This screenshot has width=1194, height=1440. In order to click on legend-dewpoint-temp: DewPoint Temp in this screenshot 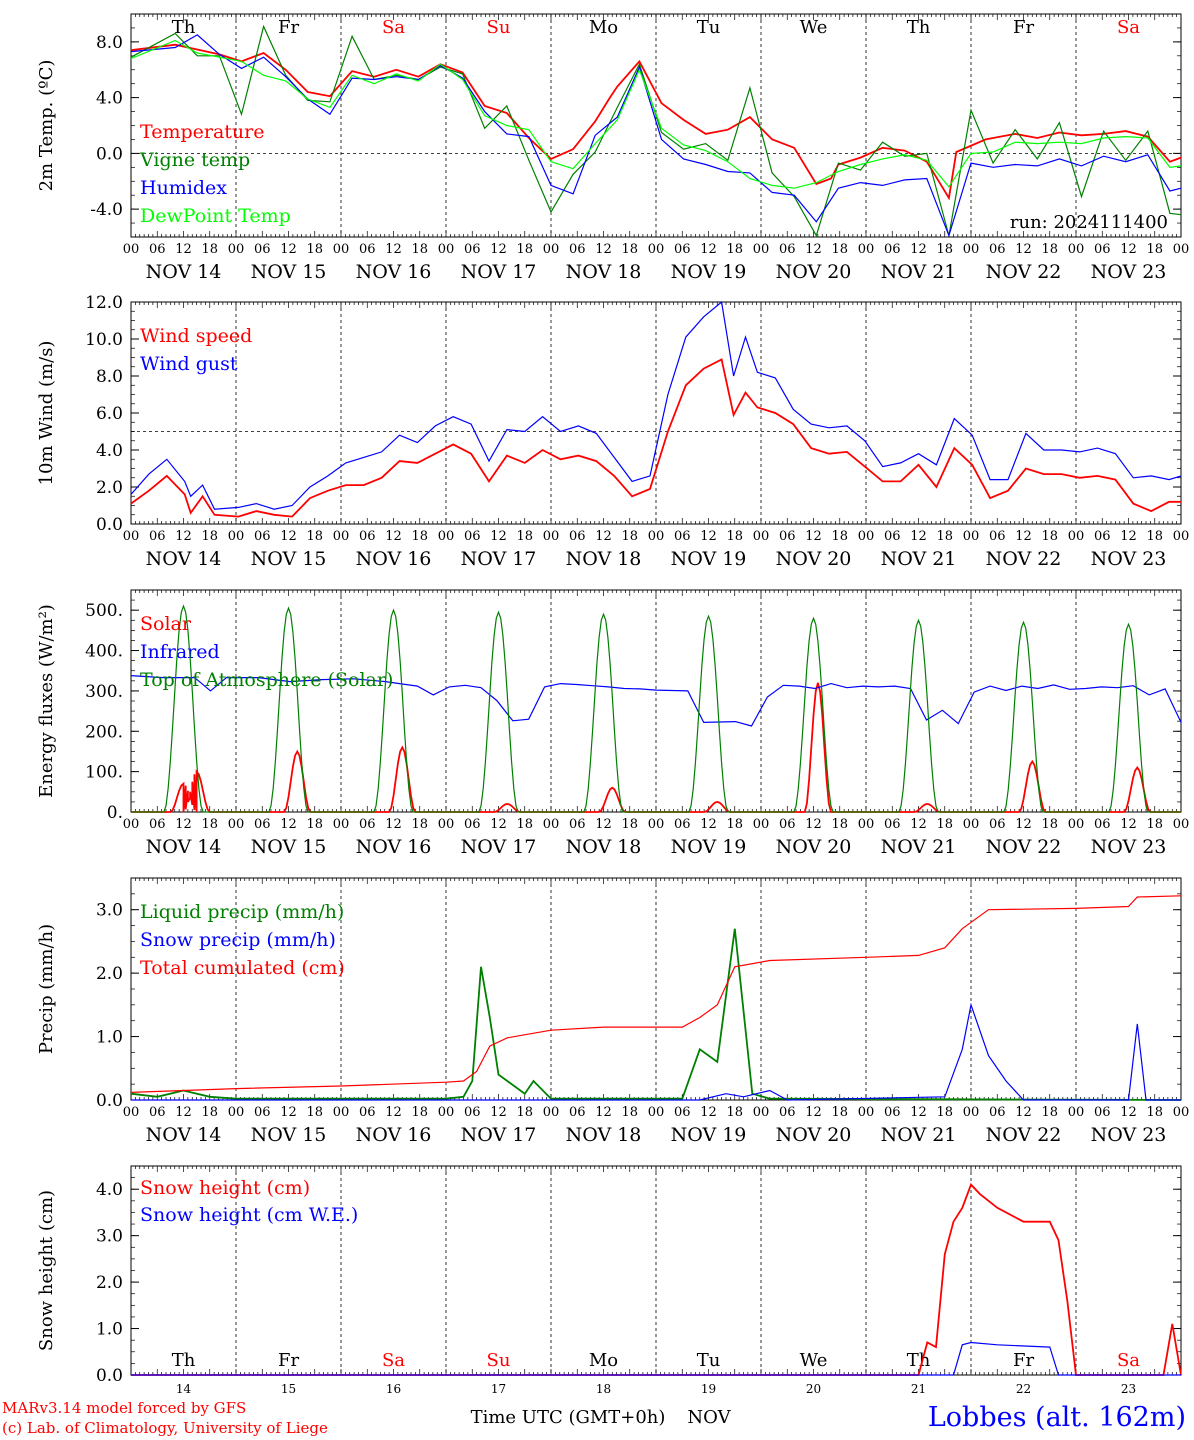, I will do `click(215, 216)`.